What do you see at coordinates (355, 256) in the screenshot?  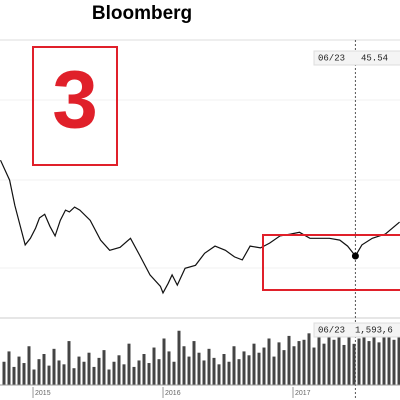 I see `hover-point` at bounding box center [355, 256].